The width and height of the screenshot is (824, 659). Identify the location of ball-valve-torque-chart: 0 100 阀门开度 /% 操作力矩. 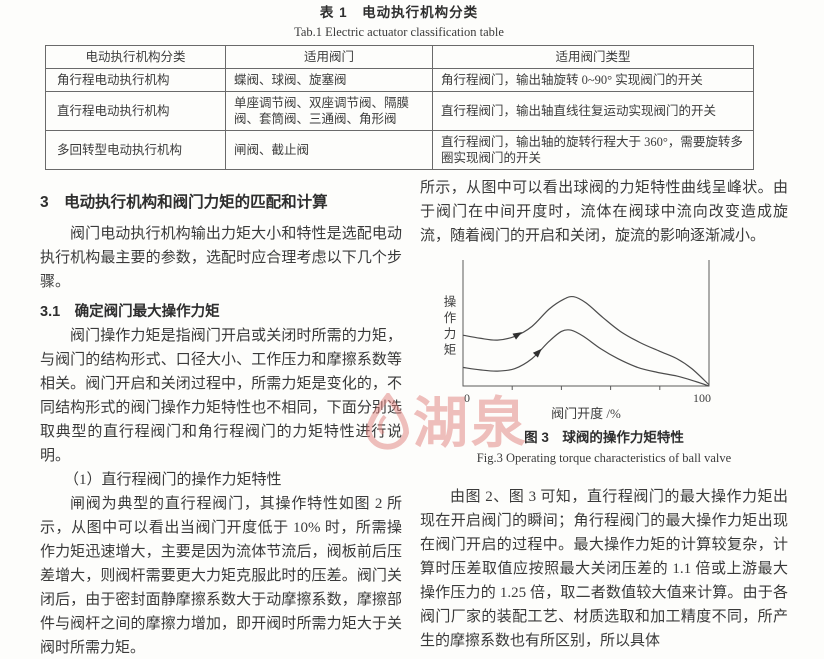
(577, 340).